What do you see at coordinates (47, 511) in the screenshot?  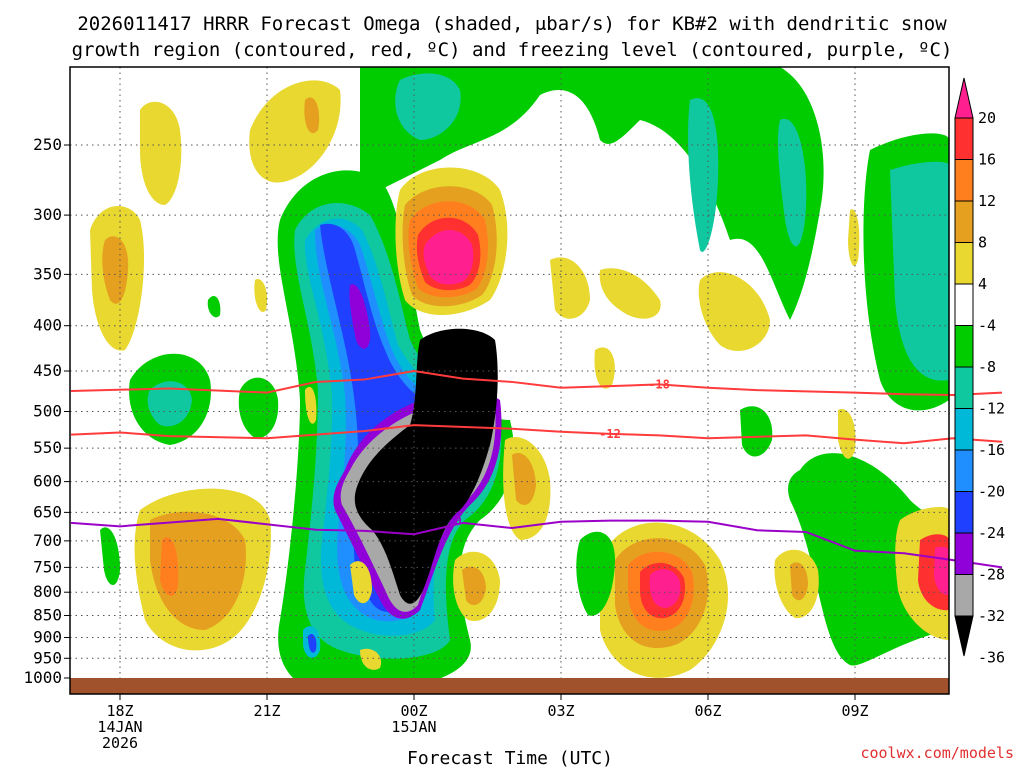 I see `y-tick-label: 650` at bounding box center [47, 511].